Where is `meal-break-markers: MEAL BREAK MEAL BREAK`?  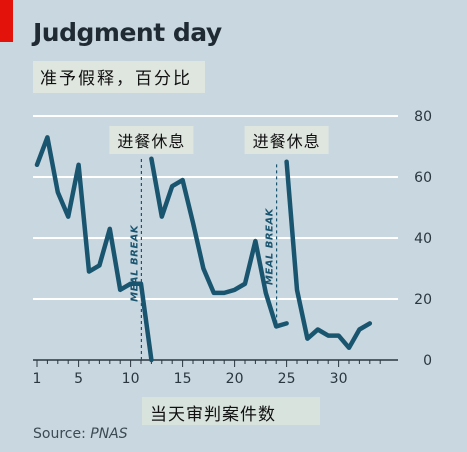
meal-break-markers: MEAL BREAK MEAL BREAK is located at coordinates (203, 259).